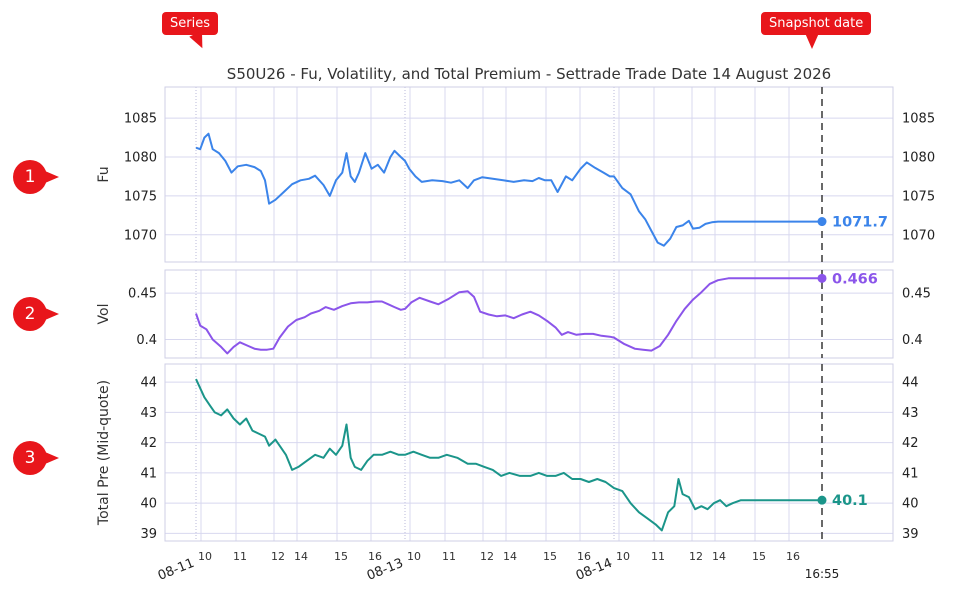 The width and height of the screenshot is (960, 606). I want to click on panel-badge-1: 1, so click(36, 177).